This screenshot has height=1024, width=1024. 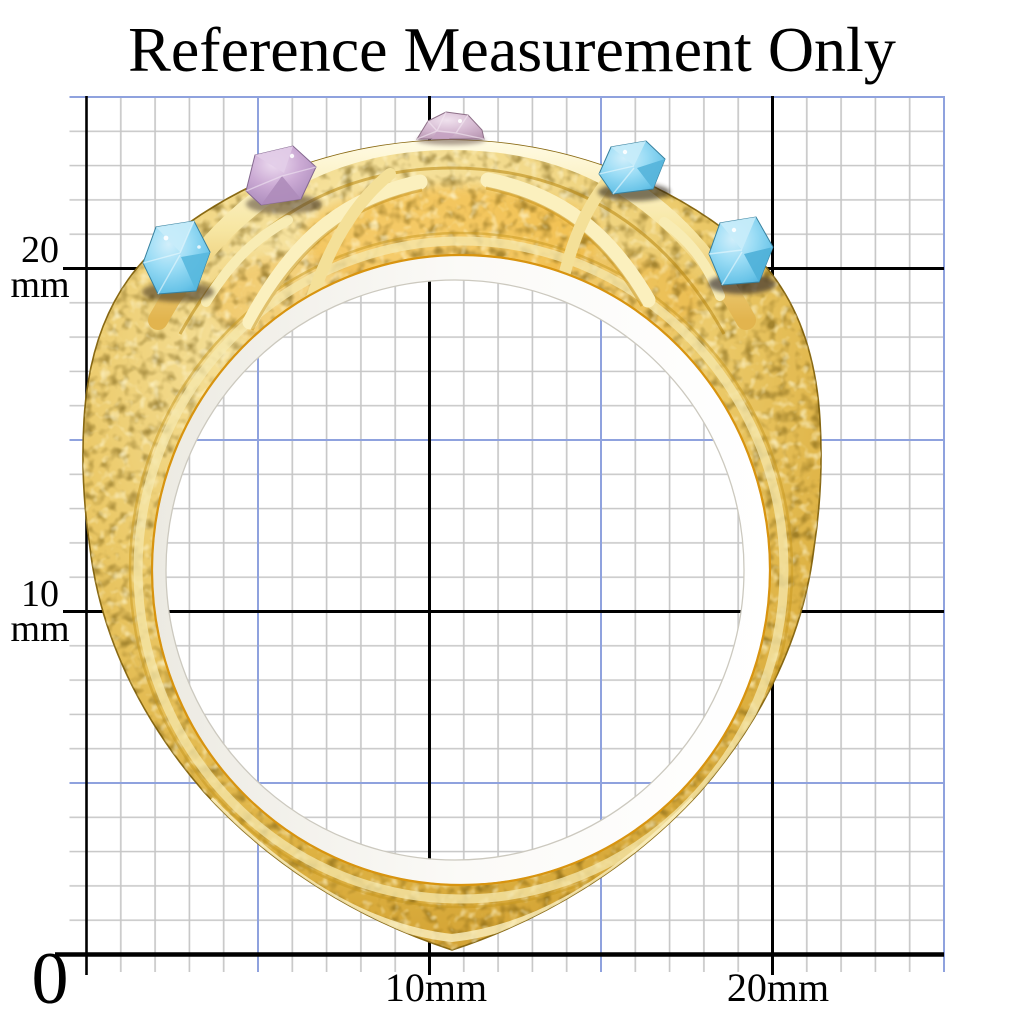 I want to click on y-axis-label-10mm-unit: mm, so click(x=40, y=629).